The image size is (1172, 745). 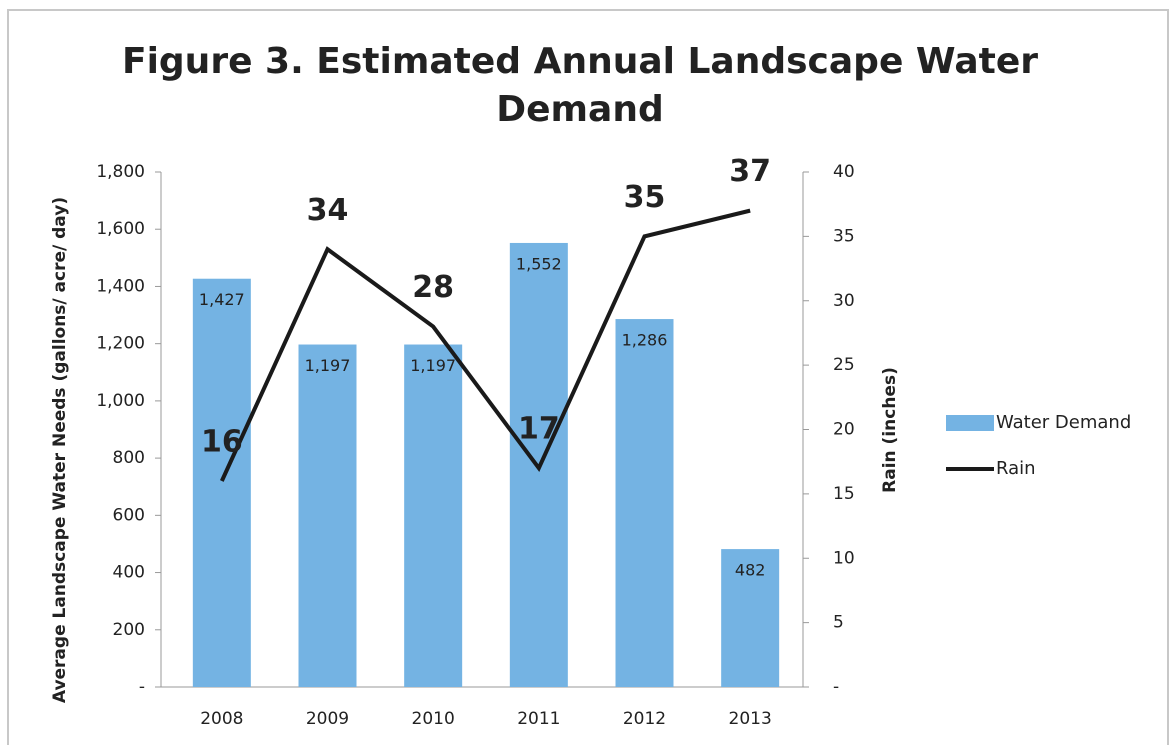 What do you see at coordinates (645, 340) in the screenshot?
I see `bar-value-label: 1,286` at bounding box center [645, 340].